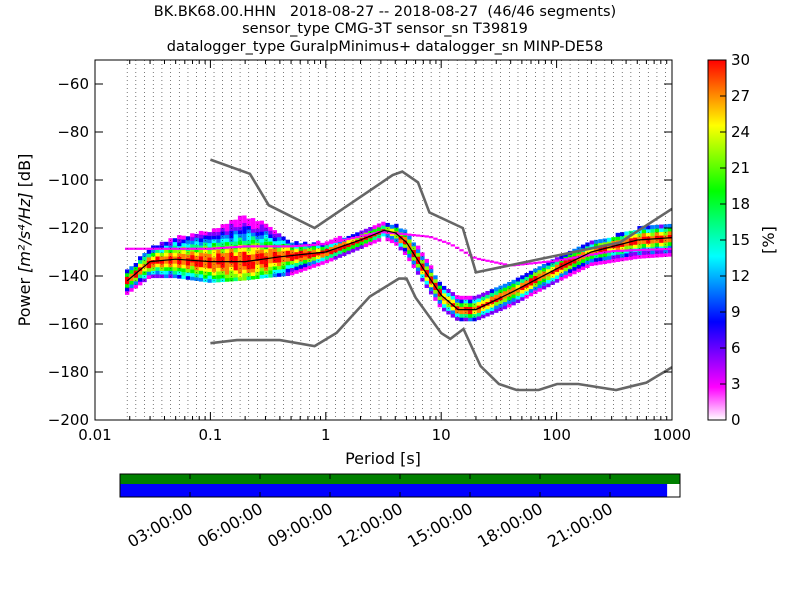 This screenshot has height=600, width=800. Describe the element at coordinates (24, 240) in the screenshot. I see `y-axis-label: Power [m²/s⁴/Hz] [dB]` at that location.